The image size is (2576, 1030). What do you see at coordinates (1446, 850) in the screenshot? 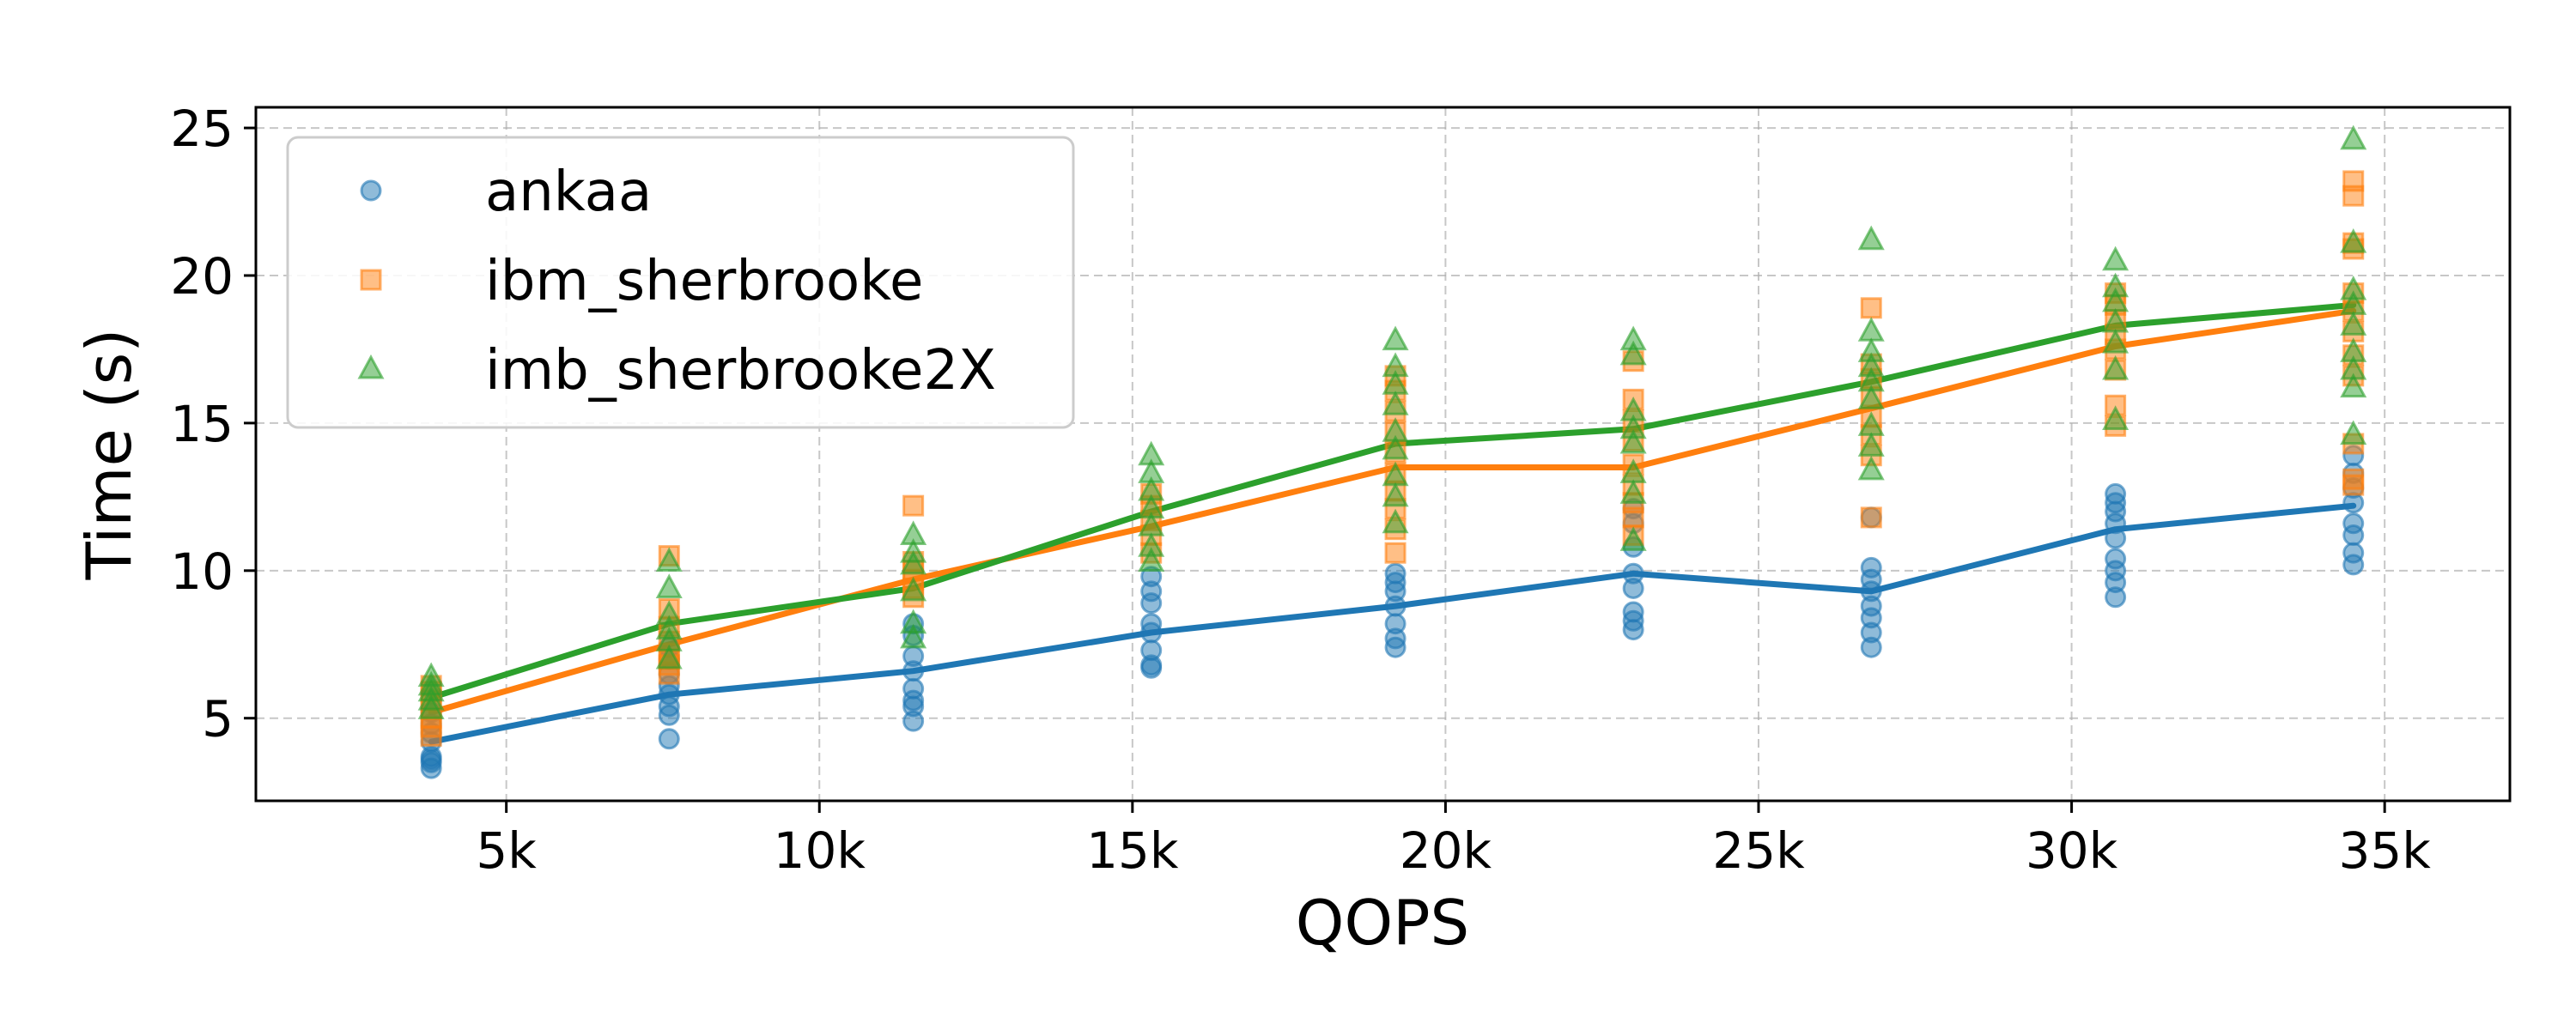
I see `x-tick-label: 20k` at bounding box center [1446, 850].